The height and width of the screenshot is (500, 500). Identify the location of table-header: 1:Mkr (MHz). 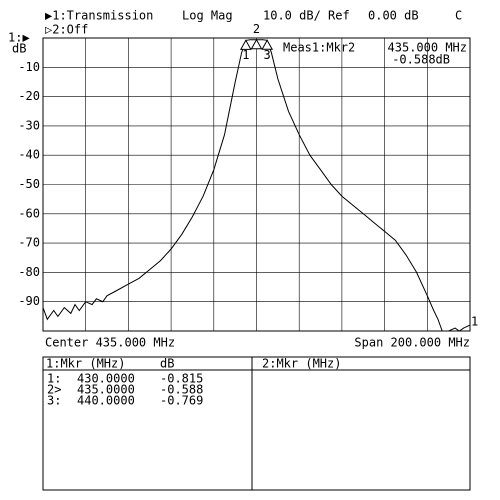
(85, 364).